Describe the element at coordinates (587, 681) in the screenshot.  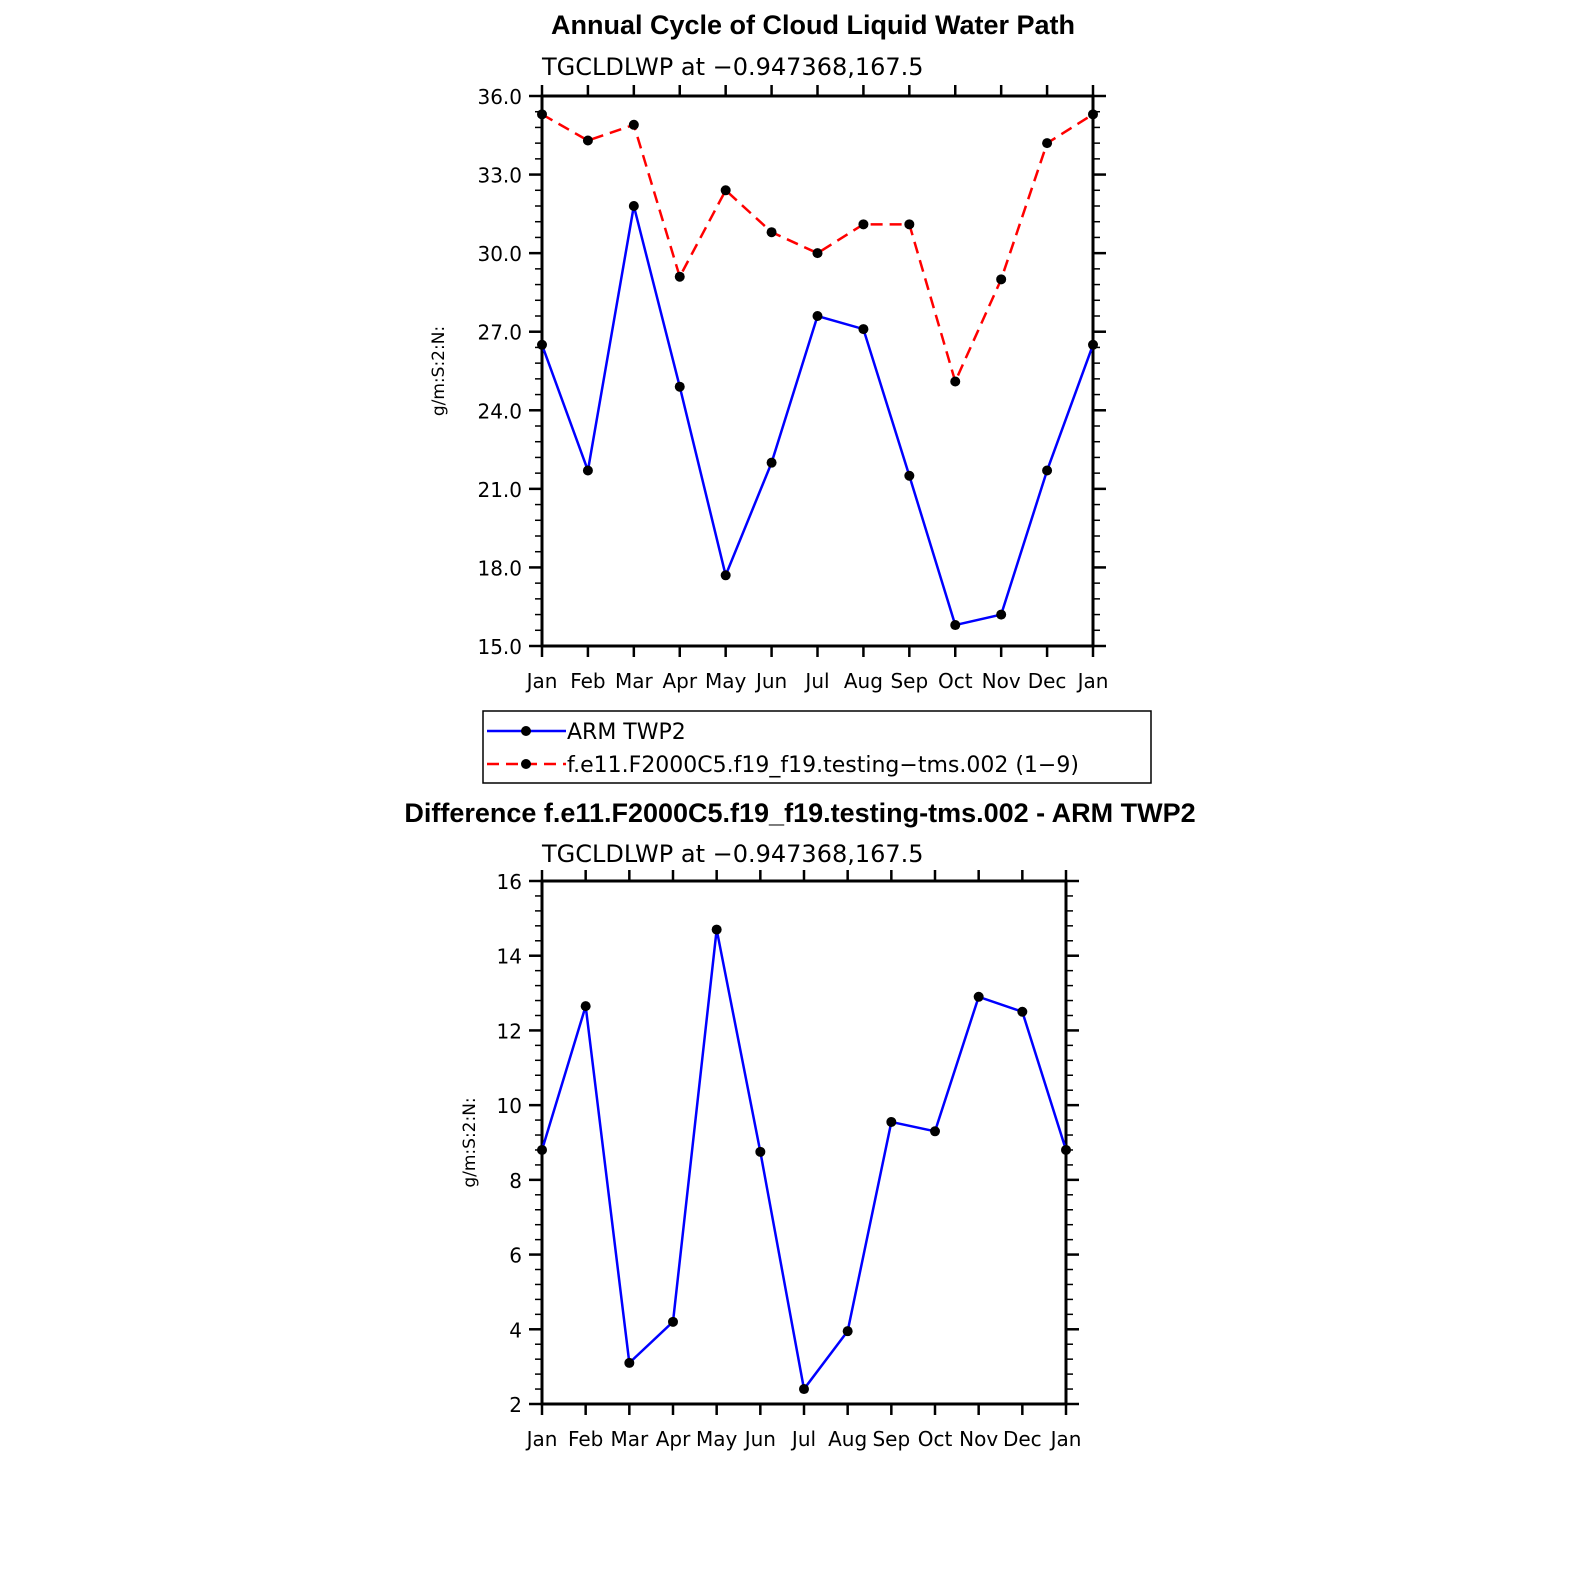
I see `chart1-xtick-label: Feb` at that location.